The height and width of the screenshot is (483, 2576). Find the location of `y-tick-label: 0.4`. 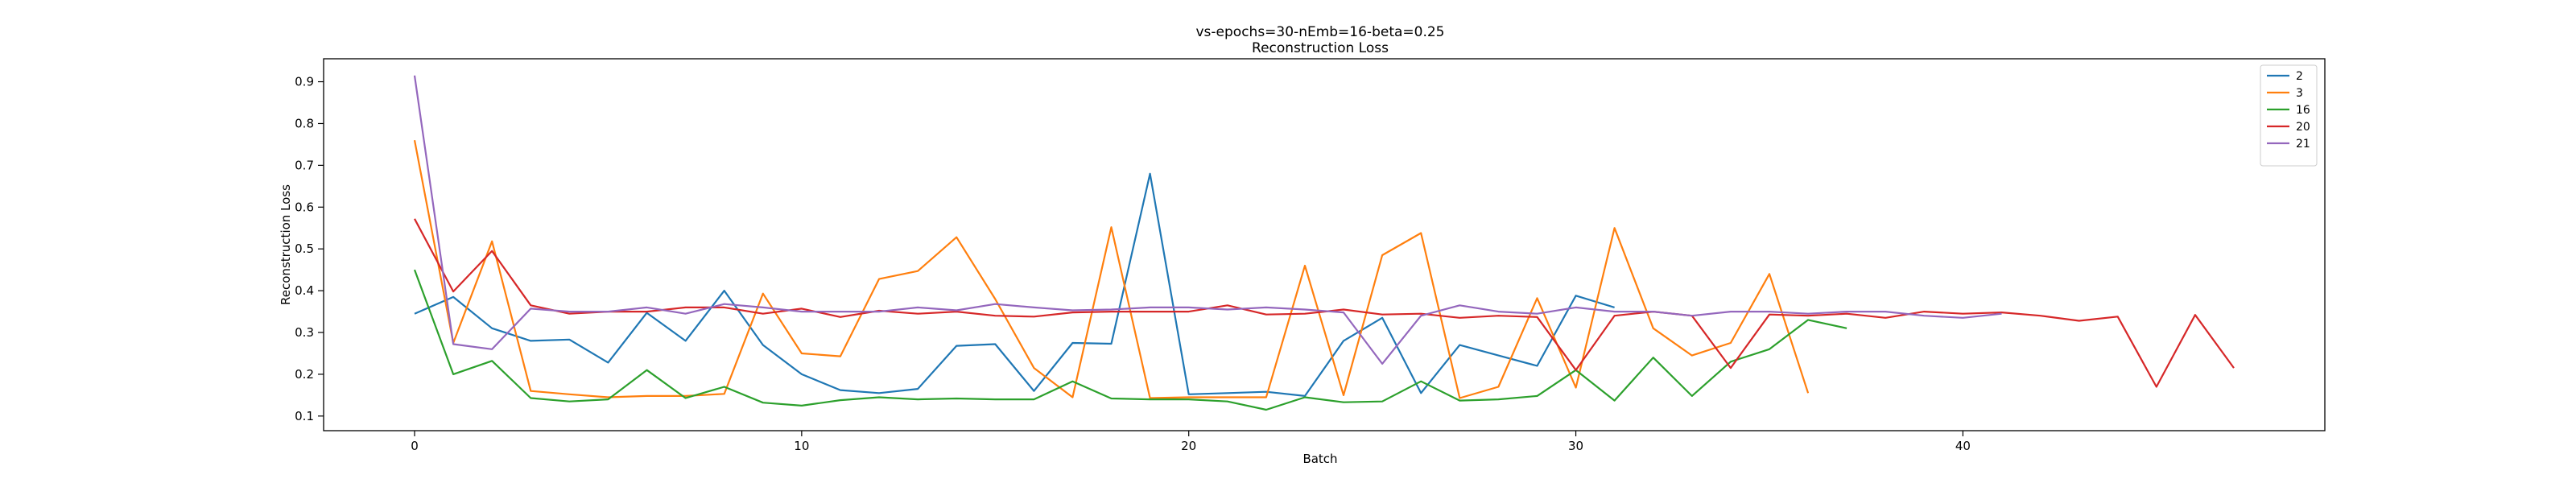

y-tick-label: 0.4 is located at coordinates (304, 290).